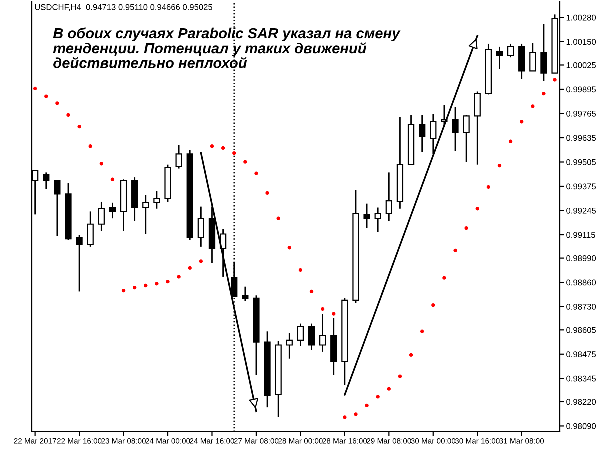 Image resolution: width=600 pixels, height=450 pixels. What do you see at coordinates (581, 259) in the screenshot?
I see `y-tick-label: 0.98990` at bounding box center [581, 259].